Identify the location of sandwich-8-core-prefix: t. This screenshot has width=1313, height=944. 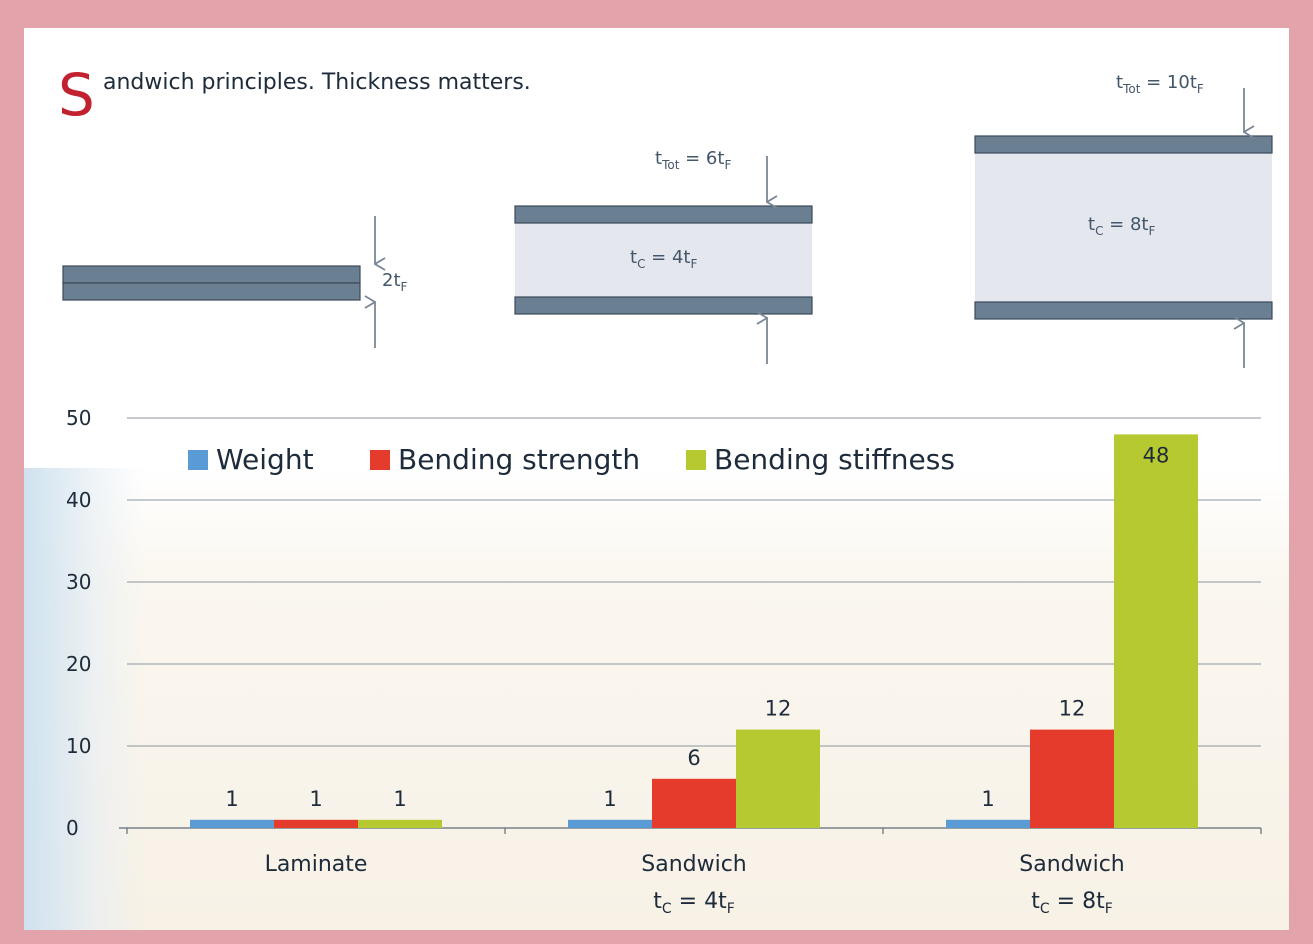
(1092, 224).